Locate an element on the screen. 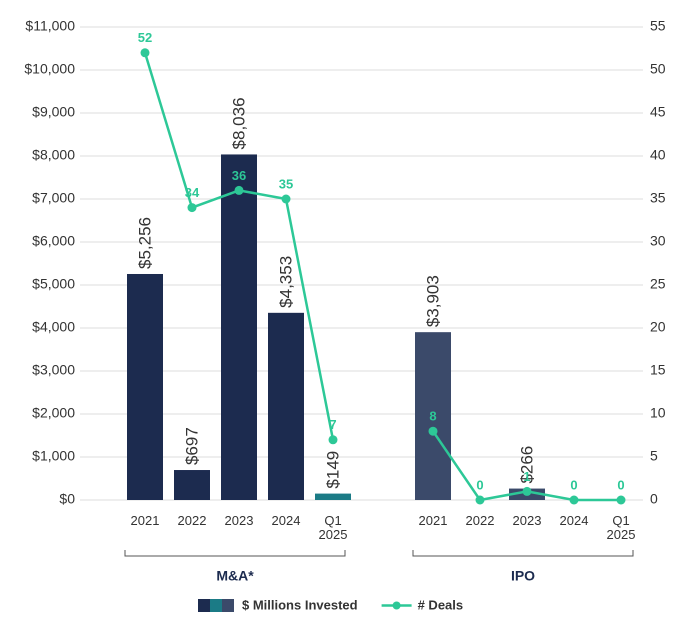 The width and height of the screenshot is (696, 627). group-label: M&A* is located at coordinates (235, 576).